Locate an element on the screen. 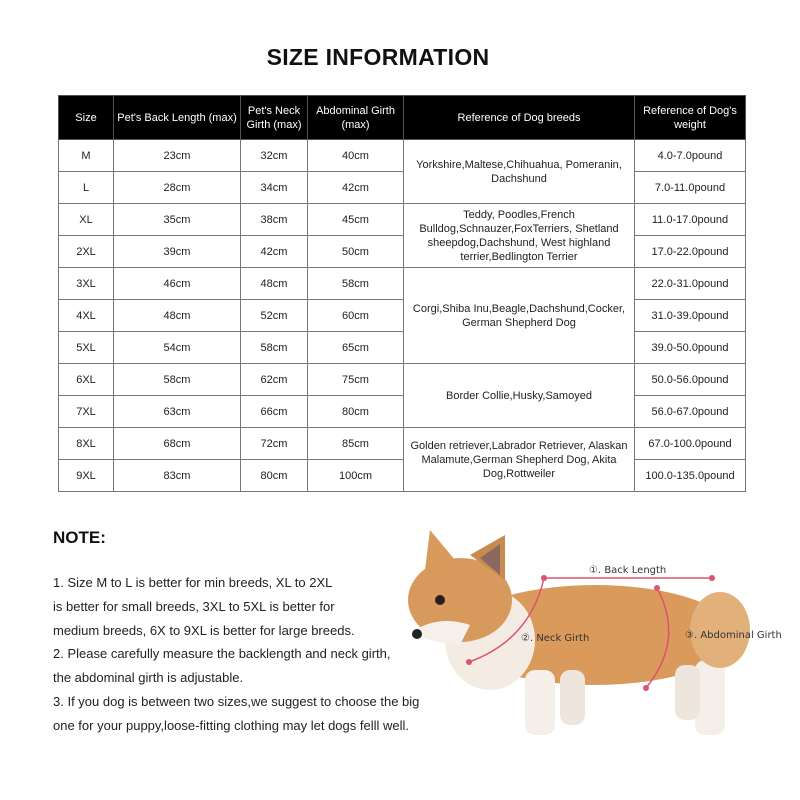  weight-cell: 50.0-56.0pound is located at coordinates (690, 379).